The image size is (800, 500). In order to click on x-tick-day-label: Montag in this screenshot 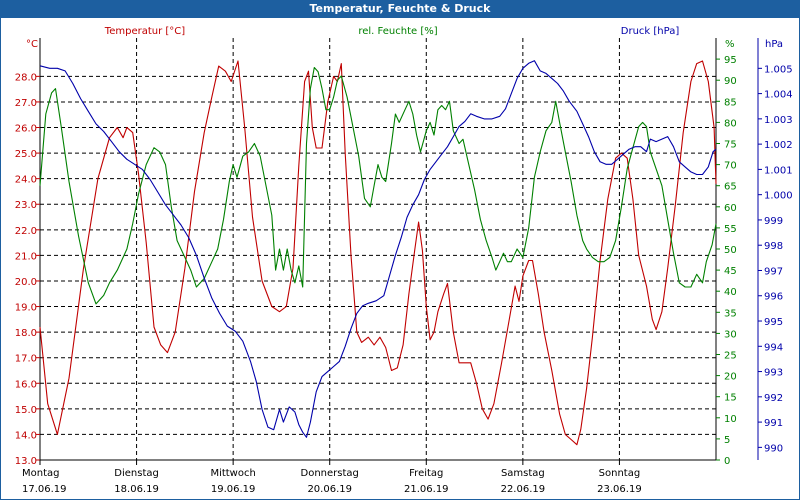, I will do `click(40, 473)`.